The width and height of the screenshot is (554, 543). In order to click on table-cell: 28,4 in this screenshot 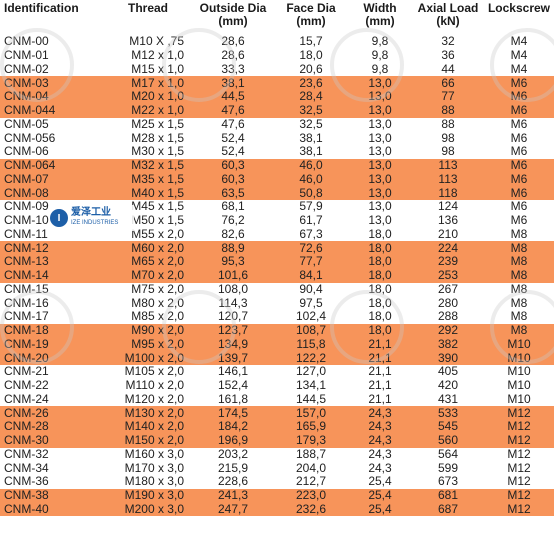, I will do `click(311, 97)`.